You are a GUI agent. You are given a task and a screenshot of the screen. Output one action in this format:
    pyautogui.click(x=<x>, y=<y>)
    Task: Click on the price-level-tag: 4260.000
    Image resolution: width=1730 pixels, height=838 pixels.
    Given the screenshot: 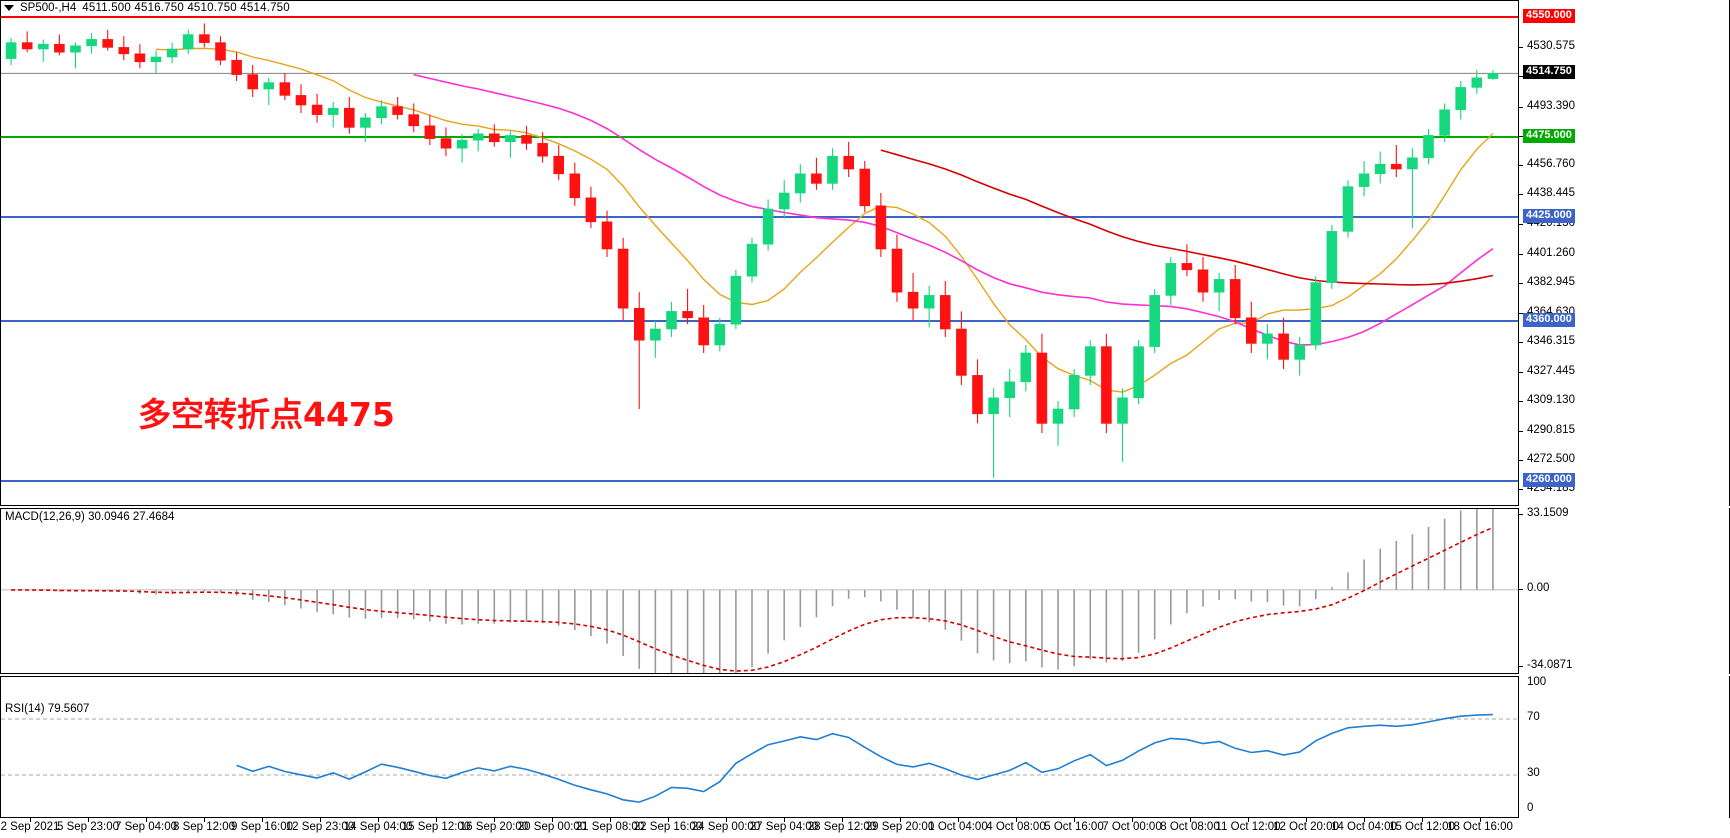 What is the action you would take?
    pyautogui.click(x=1549, y=480)
    